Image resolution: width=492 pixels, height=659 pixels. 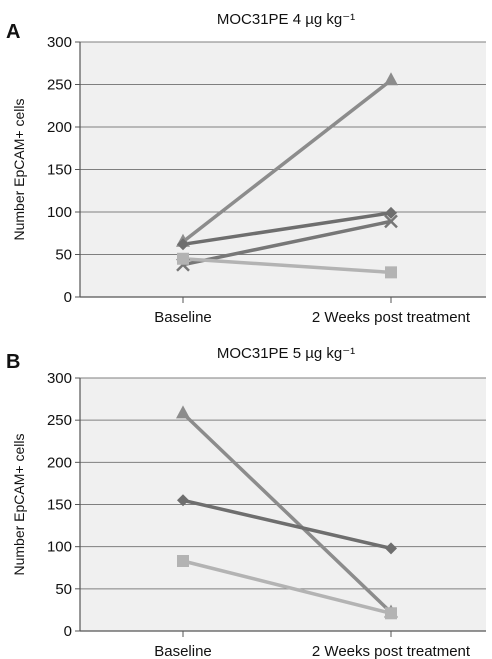 I want to click on series-line-b-square, so click(x=287, y=587).